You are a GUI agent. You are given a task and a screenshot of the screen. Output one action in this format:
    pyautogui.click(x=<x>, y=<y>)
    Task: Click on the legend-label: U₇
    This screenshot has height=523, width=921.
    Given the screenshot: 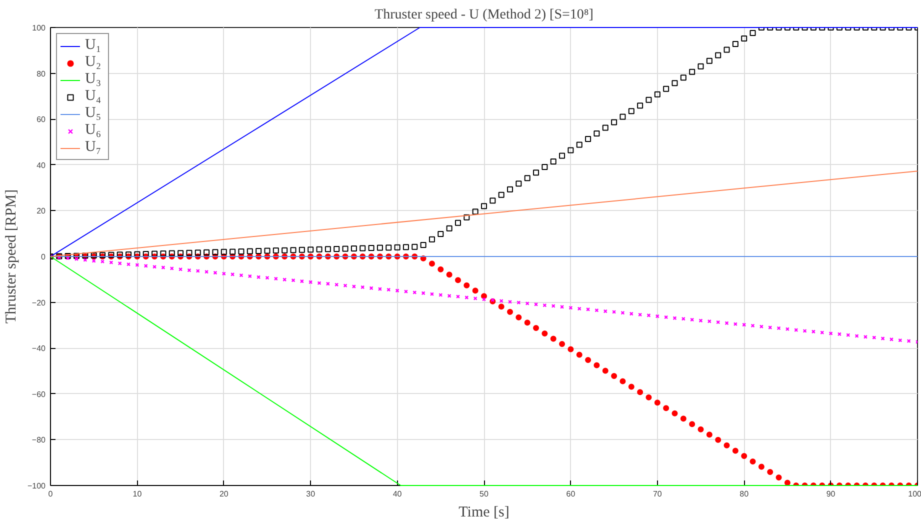 What is the action you would take?
    pyautogui.click(x=93, y=147)
    